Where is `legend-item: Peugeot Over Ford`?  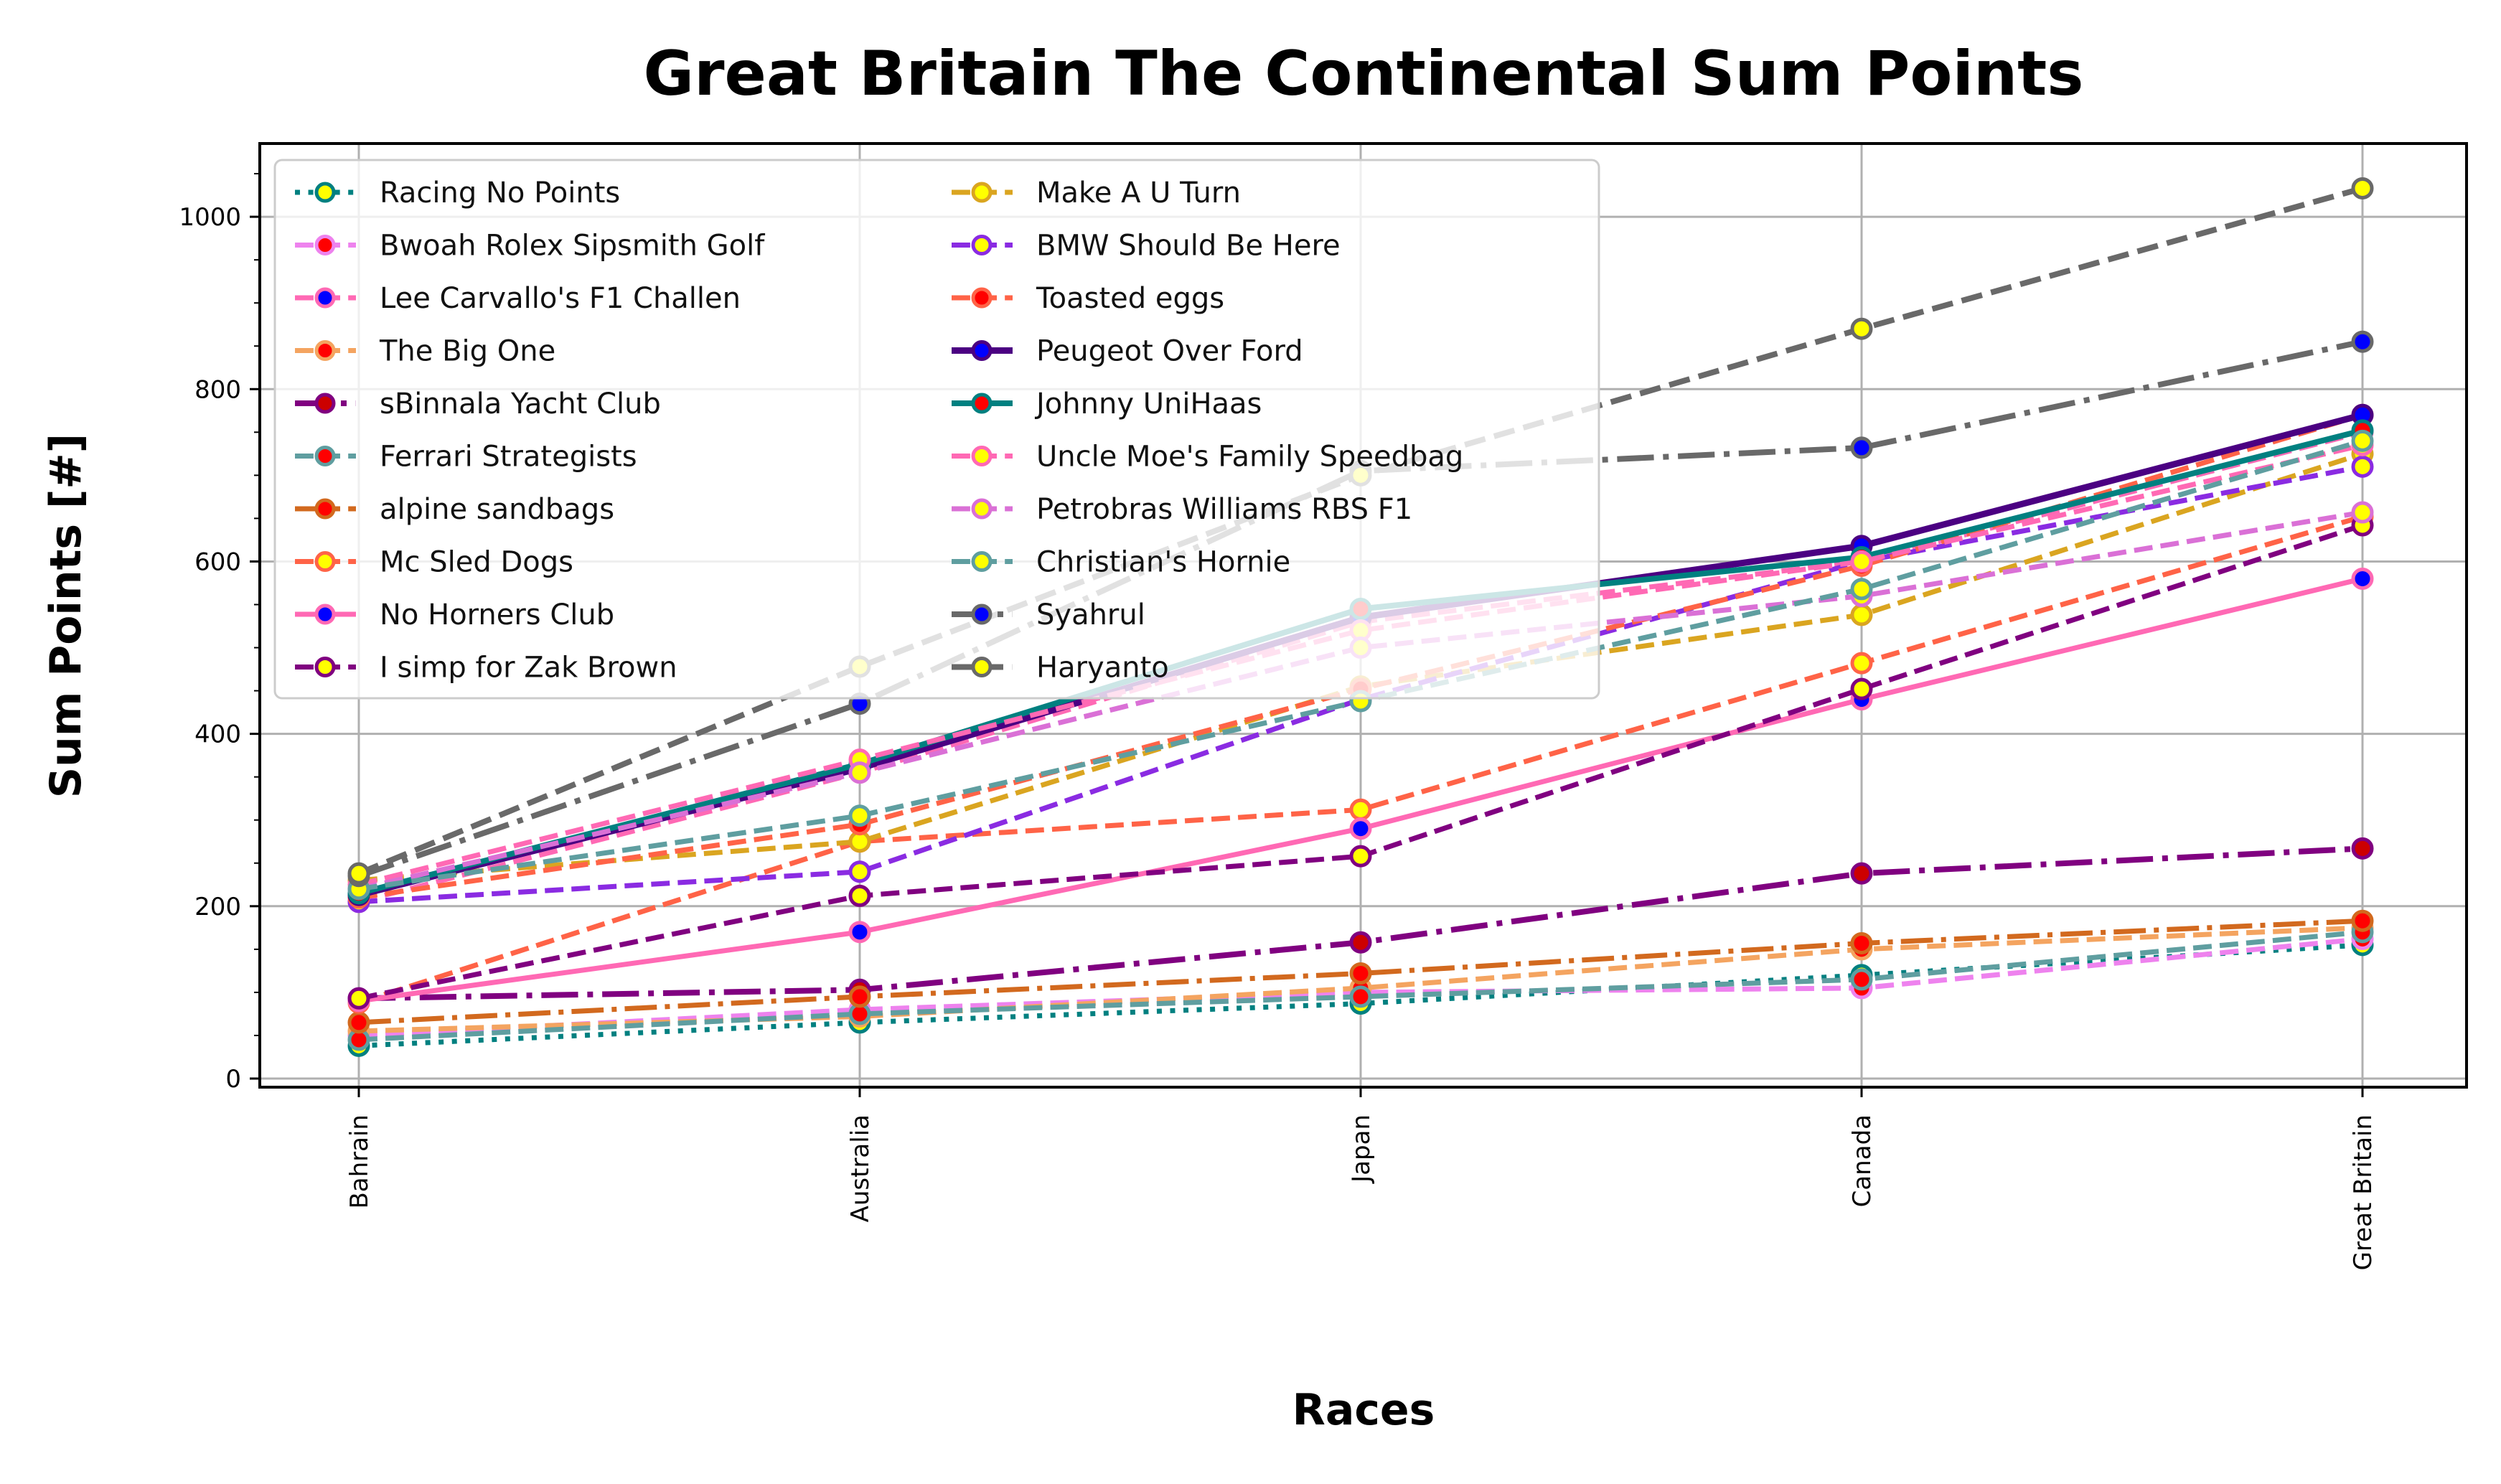 legend-item: Peugeot Over Ford is located at coordinates (1127, 351).